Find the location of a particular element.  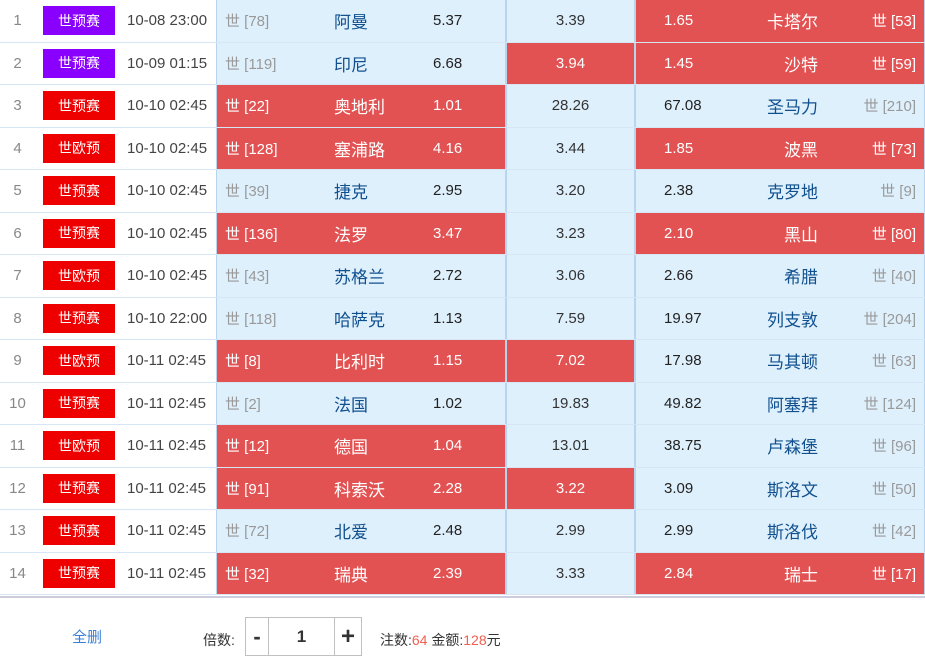

away-team: 马其顿 is located at coordinates (792, 363).